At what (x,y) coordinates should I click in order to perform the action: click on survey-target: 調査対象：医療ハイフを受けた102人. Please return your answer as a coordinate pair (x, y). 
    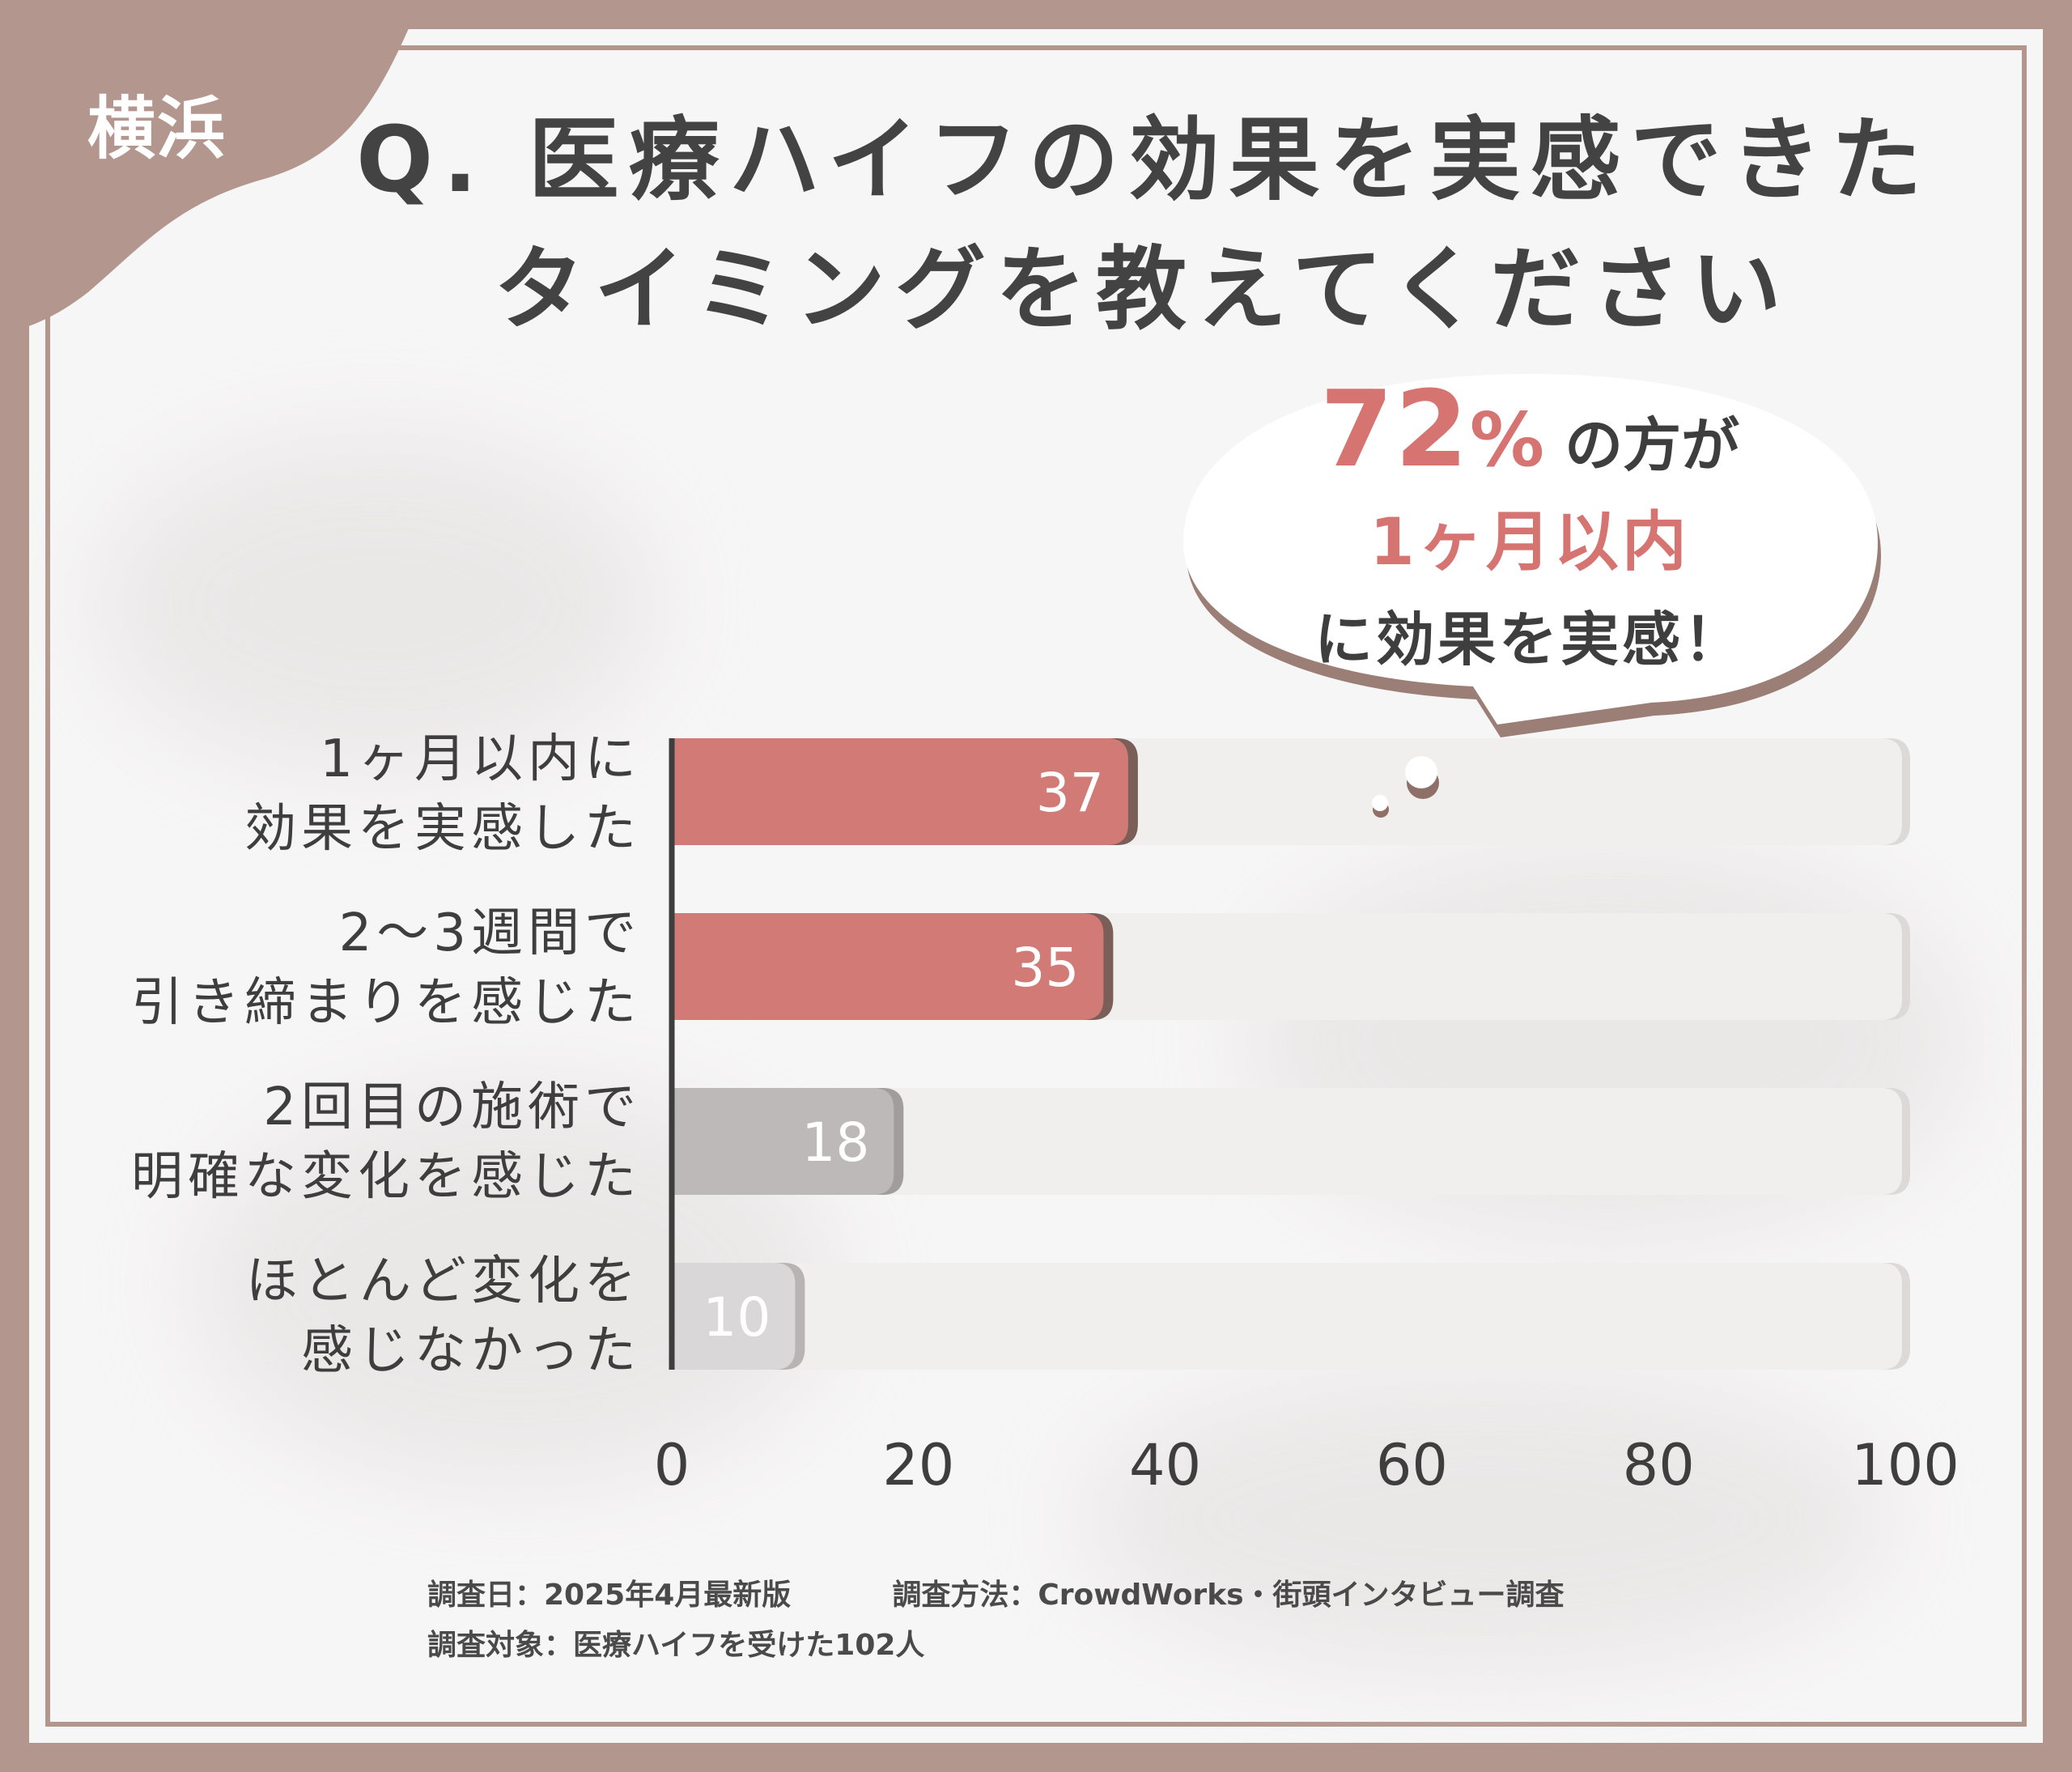
    Looking at the image, I should click on (676, 1646).